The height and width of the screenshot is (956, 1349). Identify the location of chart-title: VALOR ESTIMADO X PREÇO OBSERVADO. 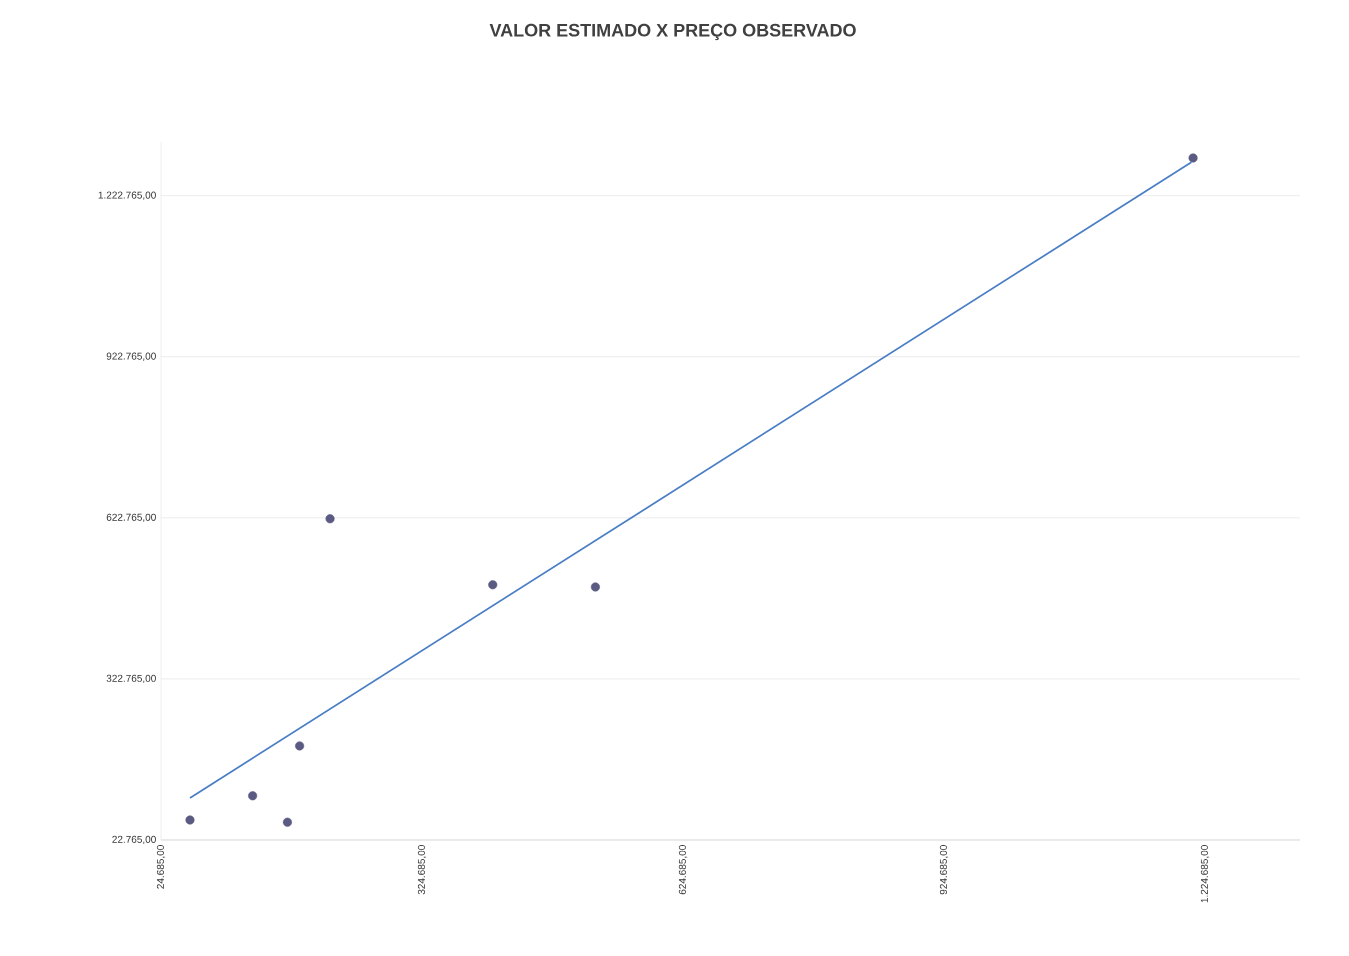
(672, 32).